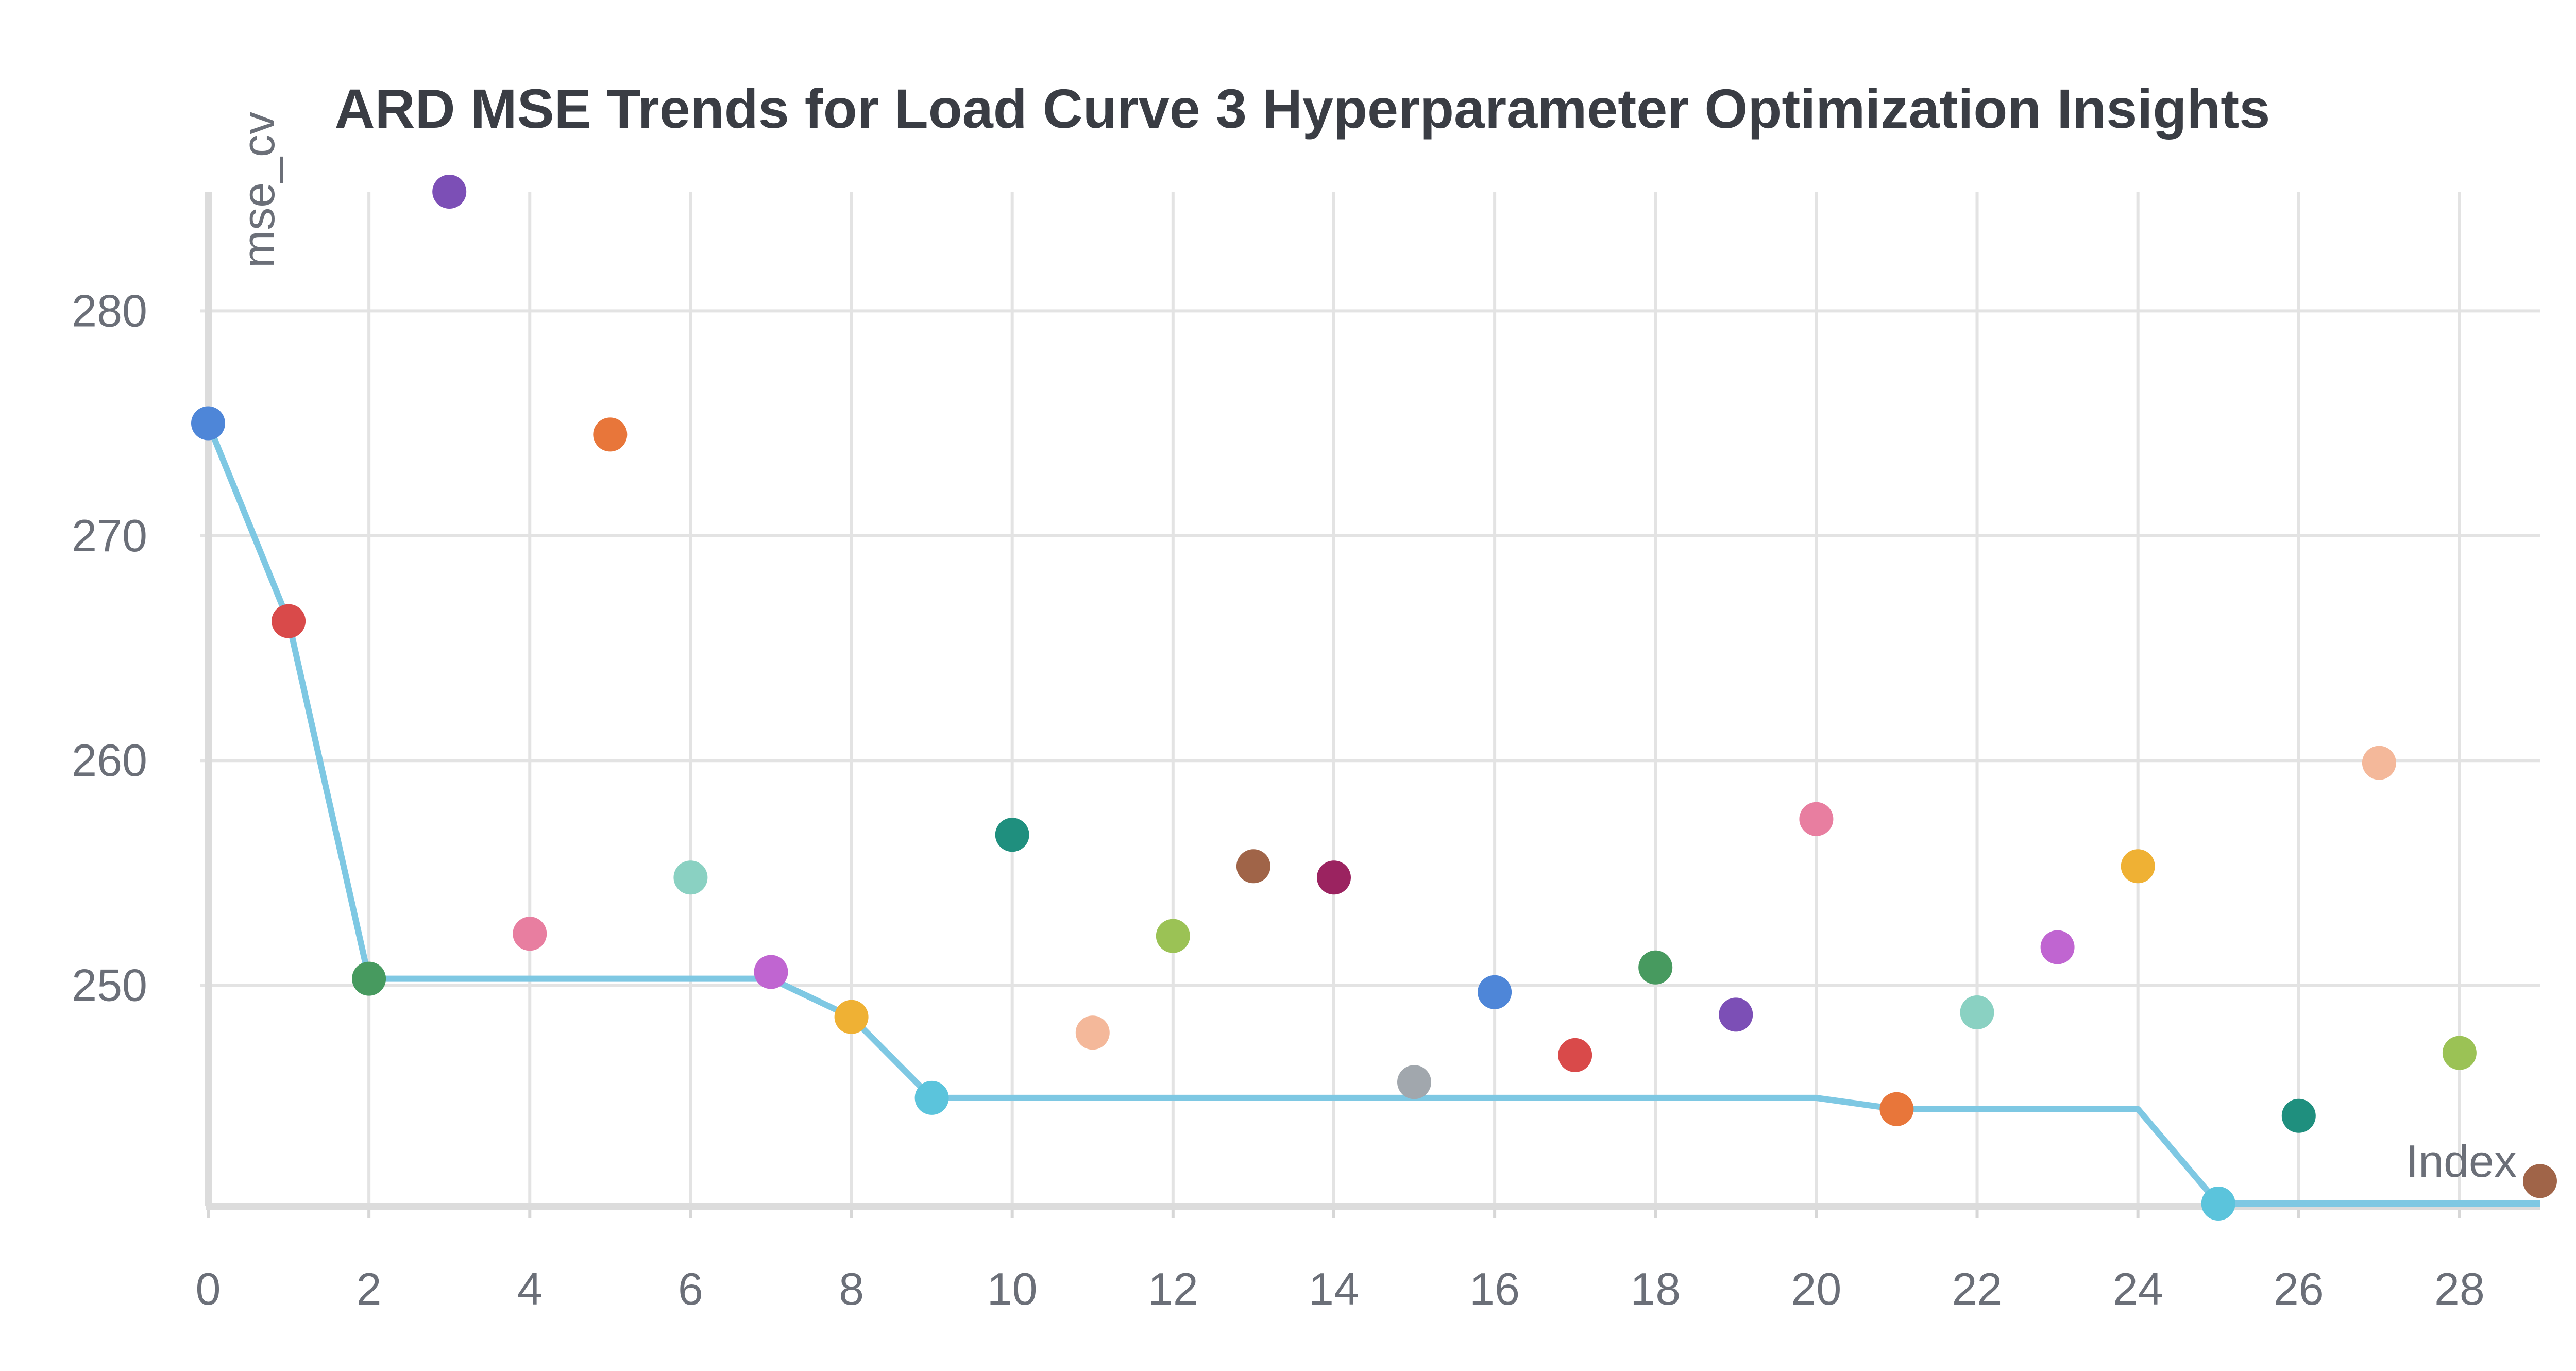  What do you see at coordinates (851, 1288) in the screenshot?
I see `x-tick-label: 8` at bounding box center [851, 1288].